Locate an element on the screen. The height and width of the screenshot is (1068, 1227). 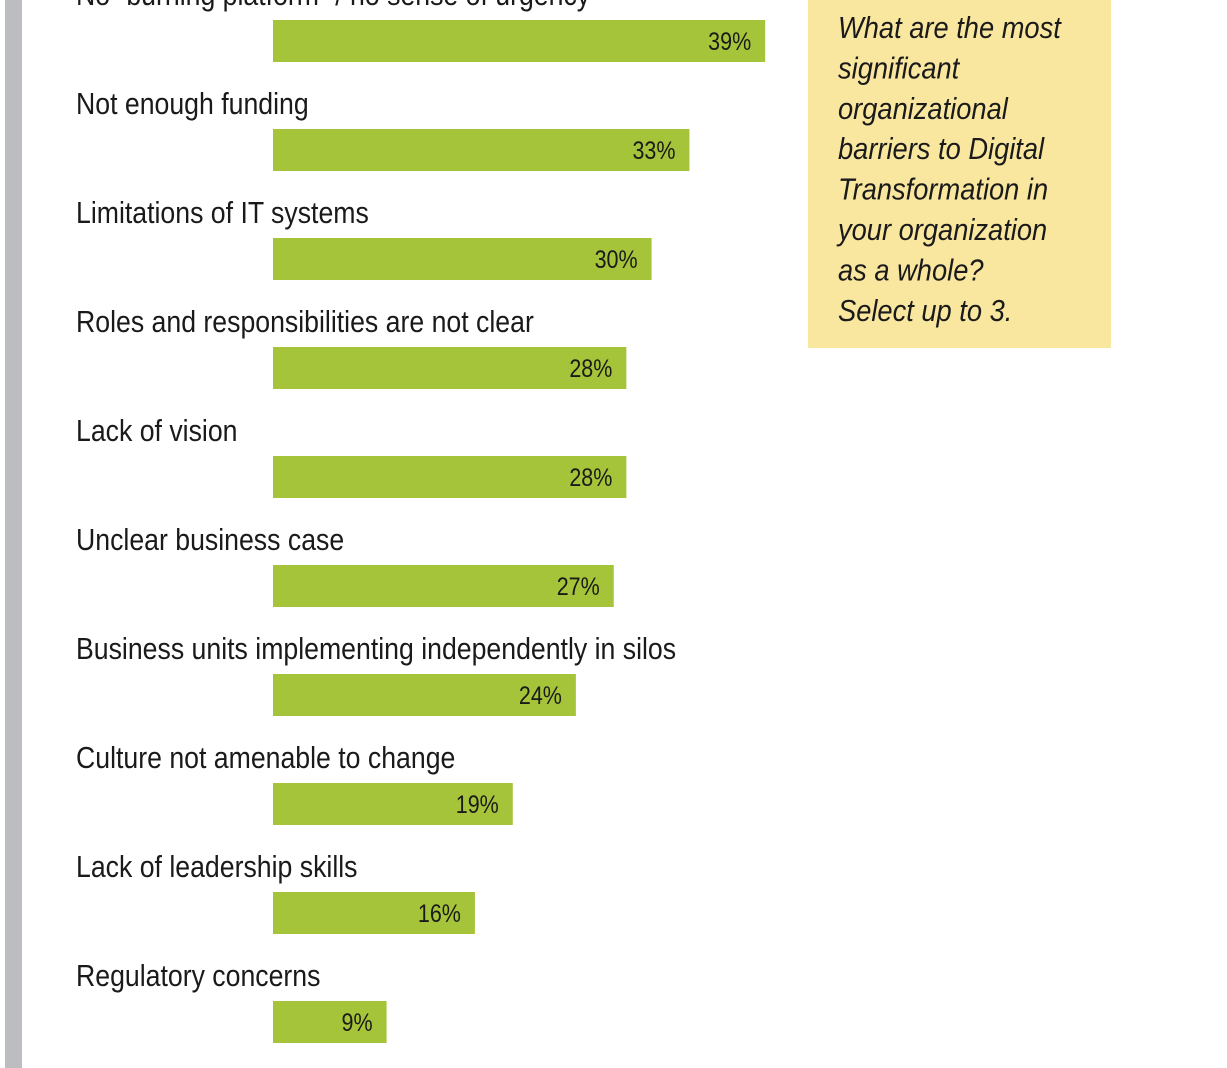
label-group: Limitations of IT systems is located at coordinates (222, 213).